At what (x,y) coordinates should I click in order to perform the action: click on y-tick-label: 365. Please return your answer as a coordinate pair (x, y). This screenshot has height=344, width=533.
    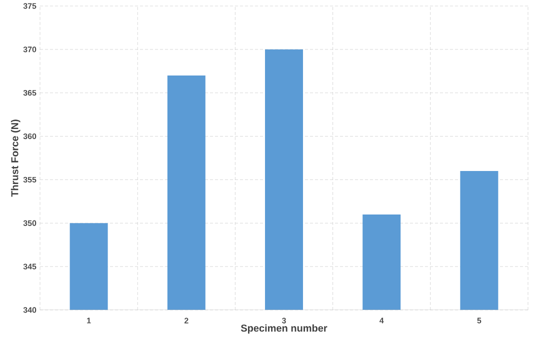
    Looking at the image, I should click on (29, 93).